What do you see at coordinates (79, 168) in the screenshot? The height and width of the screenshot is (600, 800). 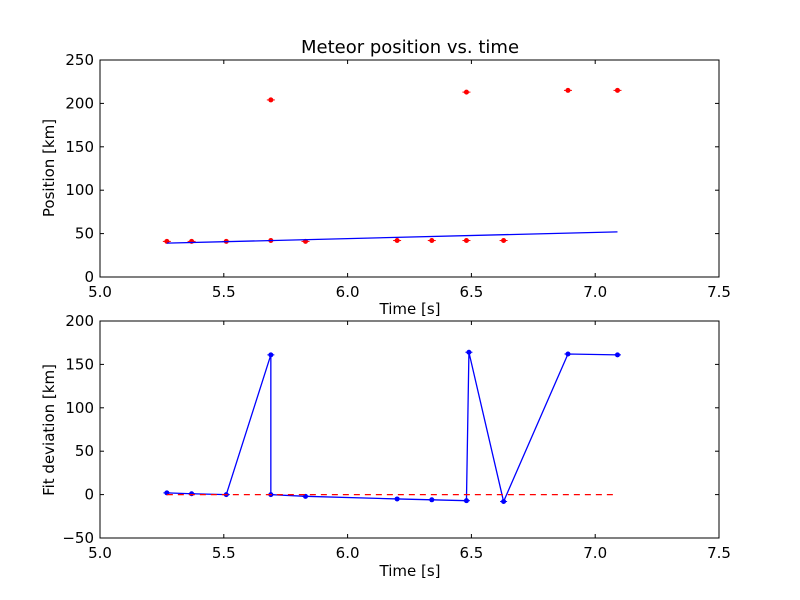 I see `y-tick-labels: 0 50 100 150 200 250` at bounding box center [79, 168].